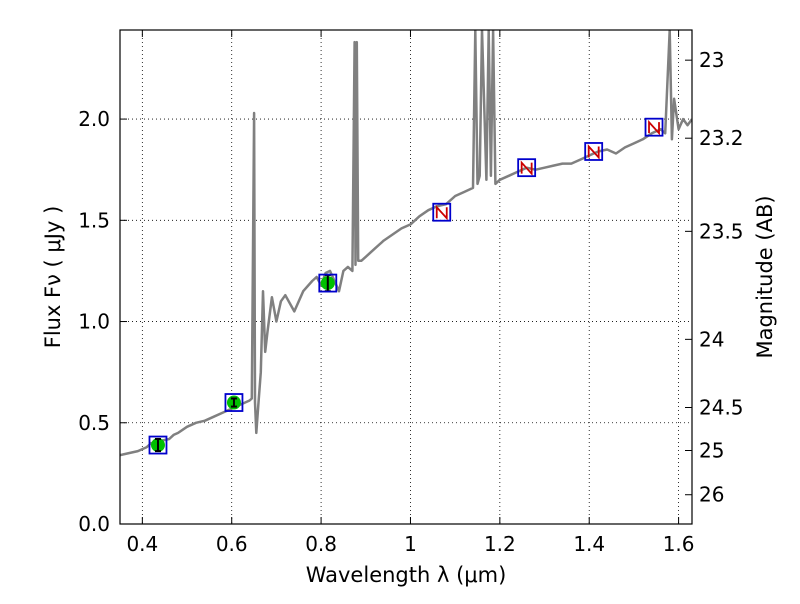  I want to click on mag-tick-label: 23.2, so click(721, 138).